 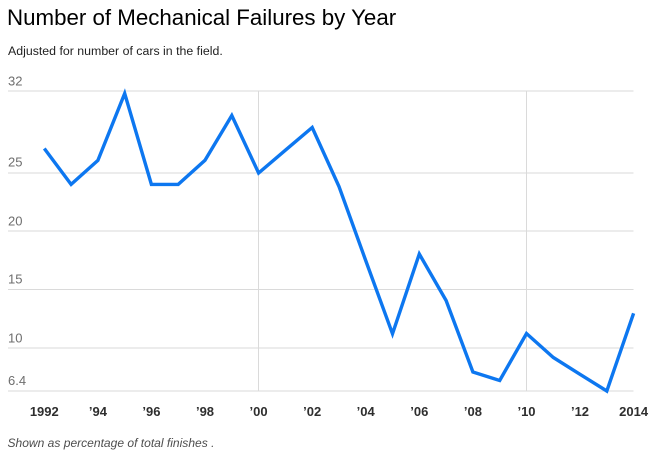 I want to click on svg-text: 20, so click(x=15, y=221).